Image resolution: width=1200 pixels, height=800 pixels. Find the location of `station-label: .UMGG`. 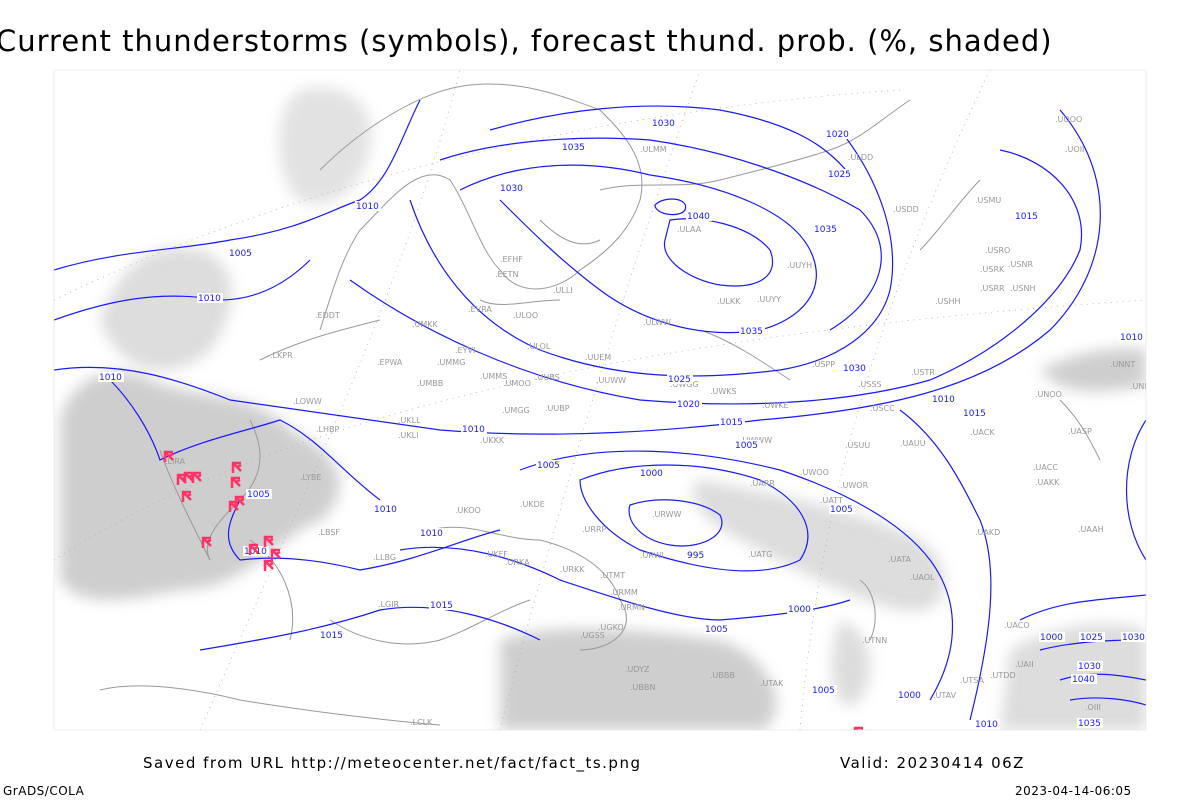

station-label: .UMGG is located at coordinates (516, 410).